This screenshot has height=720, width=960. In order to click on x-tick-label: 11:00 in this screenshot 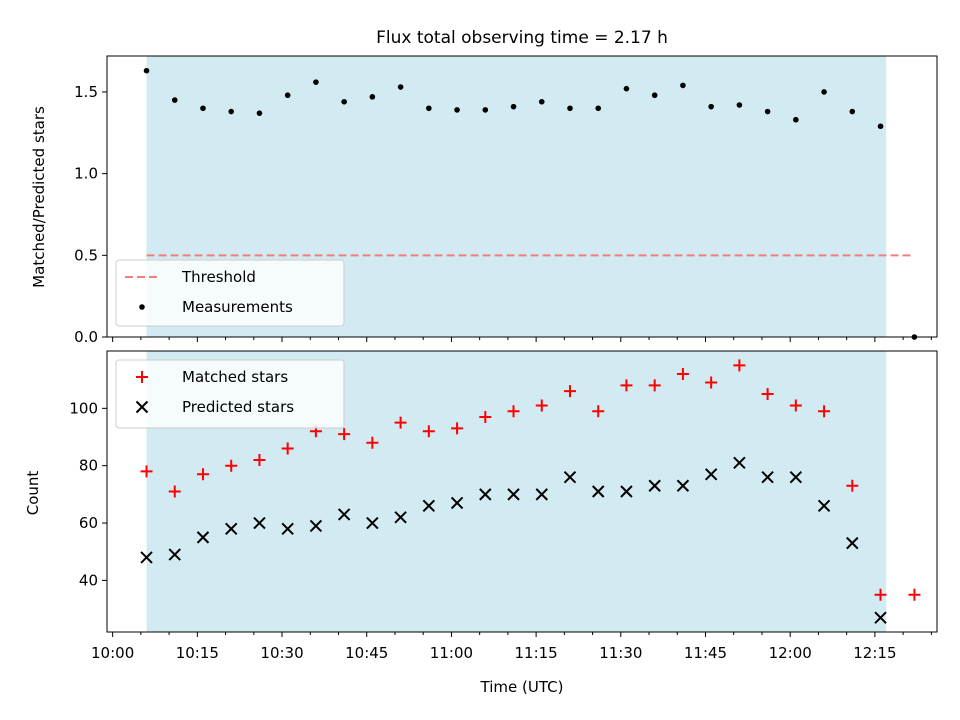, I will do `click(451, 653)`.